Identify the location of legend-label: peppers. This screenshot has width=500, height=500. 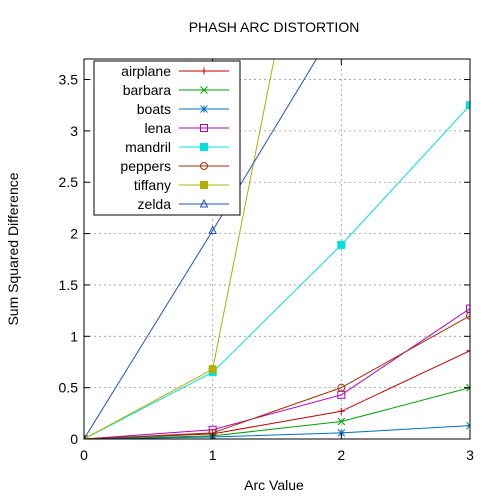
(145, 166).